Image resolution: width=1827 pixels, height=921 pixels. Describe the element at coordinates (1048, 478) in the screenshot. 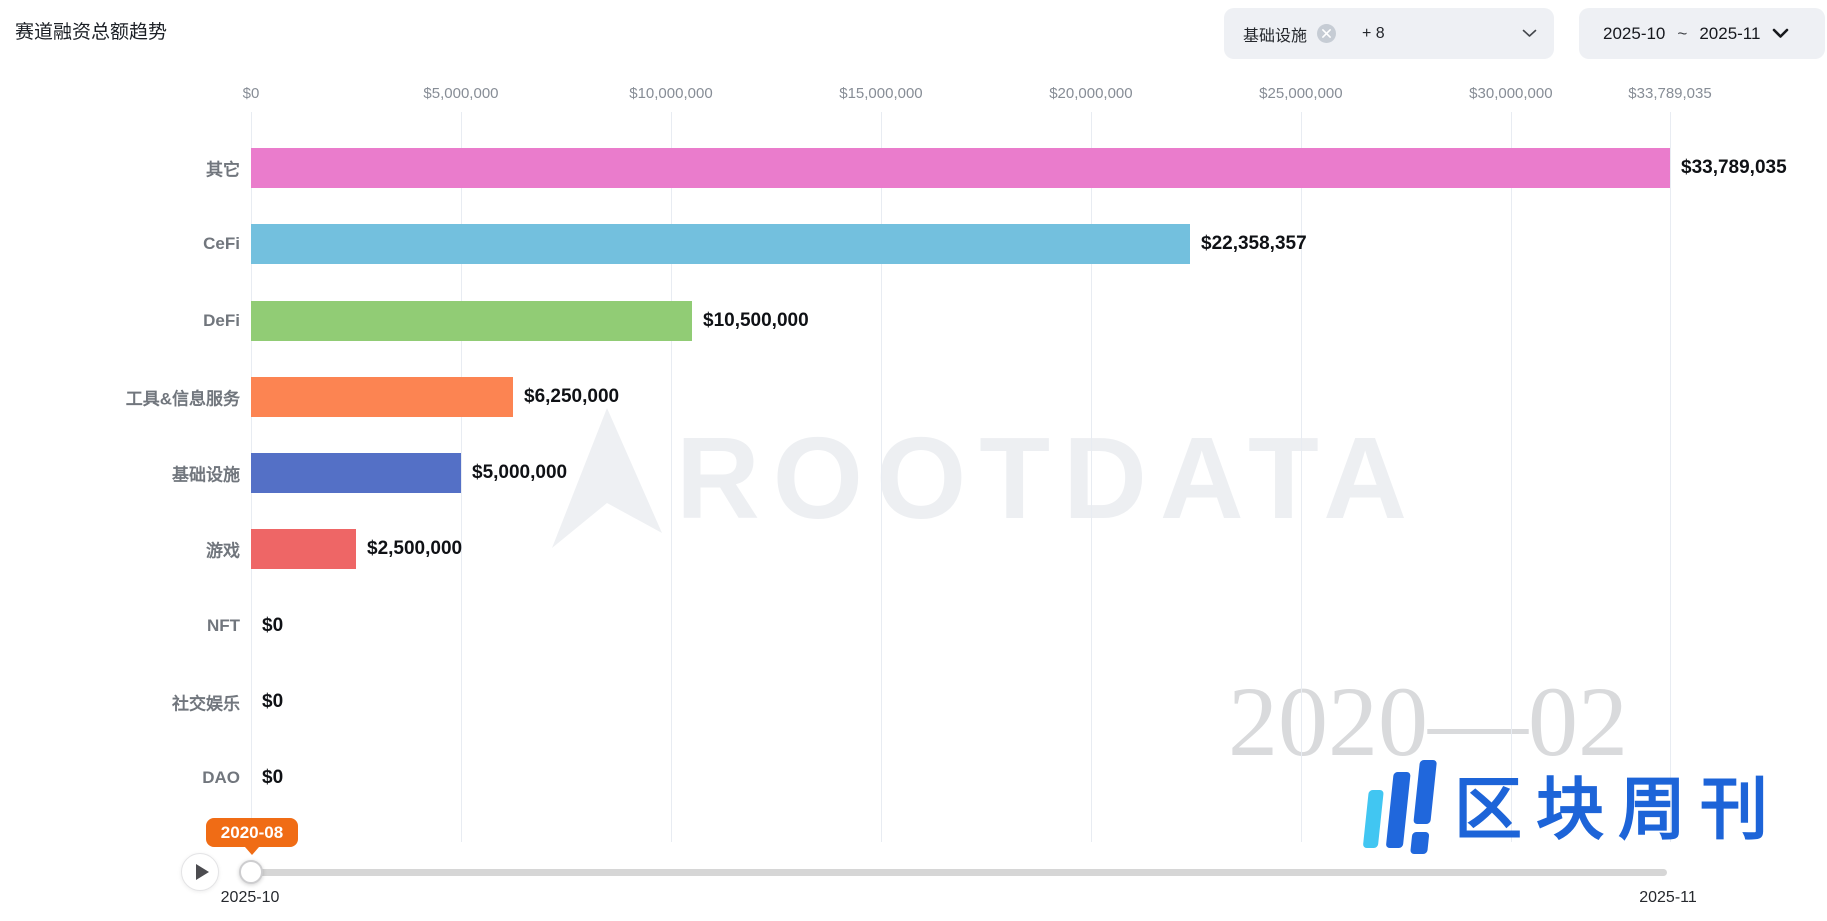

I see `rootdata-watermark-text: ROOTDATA` at that location.